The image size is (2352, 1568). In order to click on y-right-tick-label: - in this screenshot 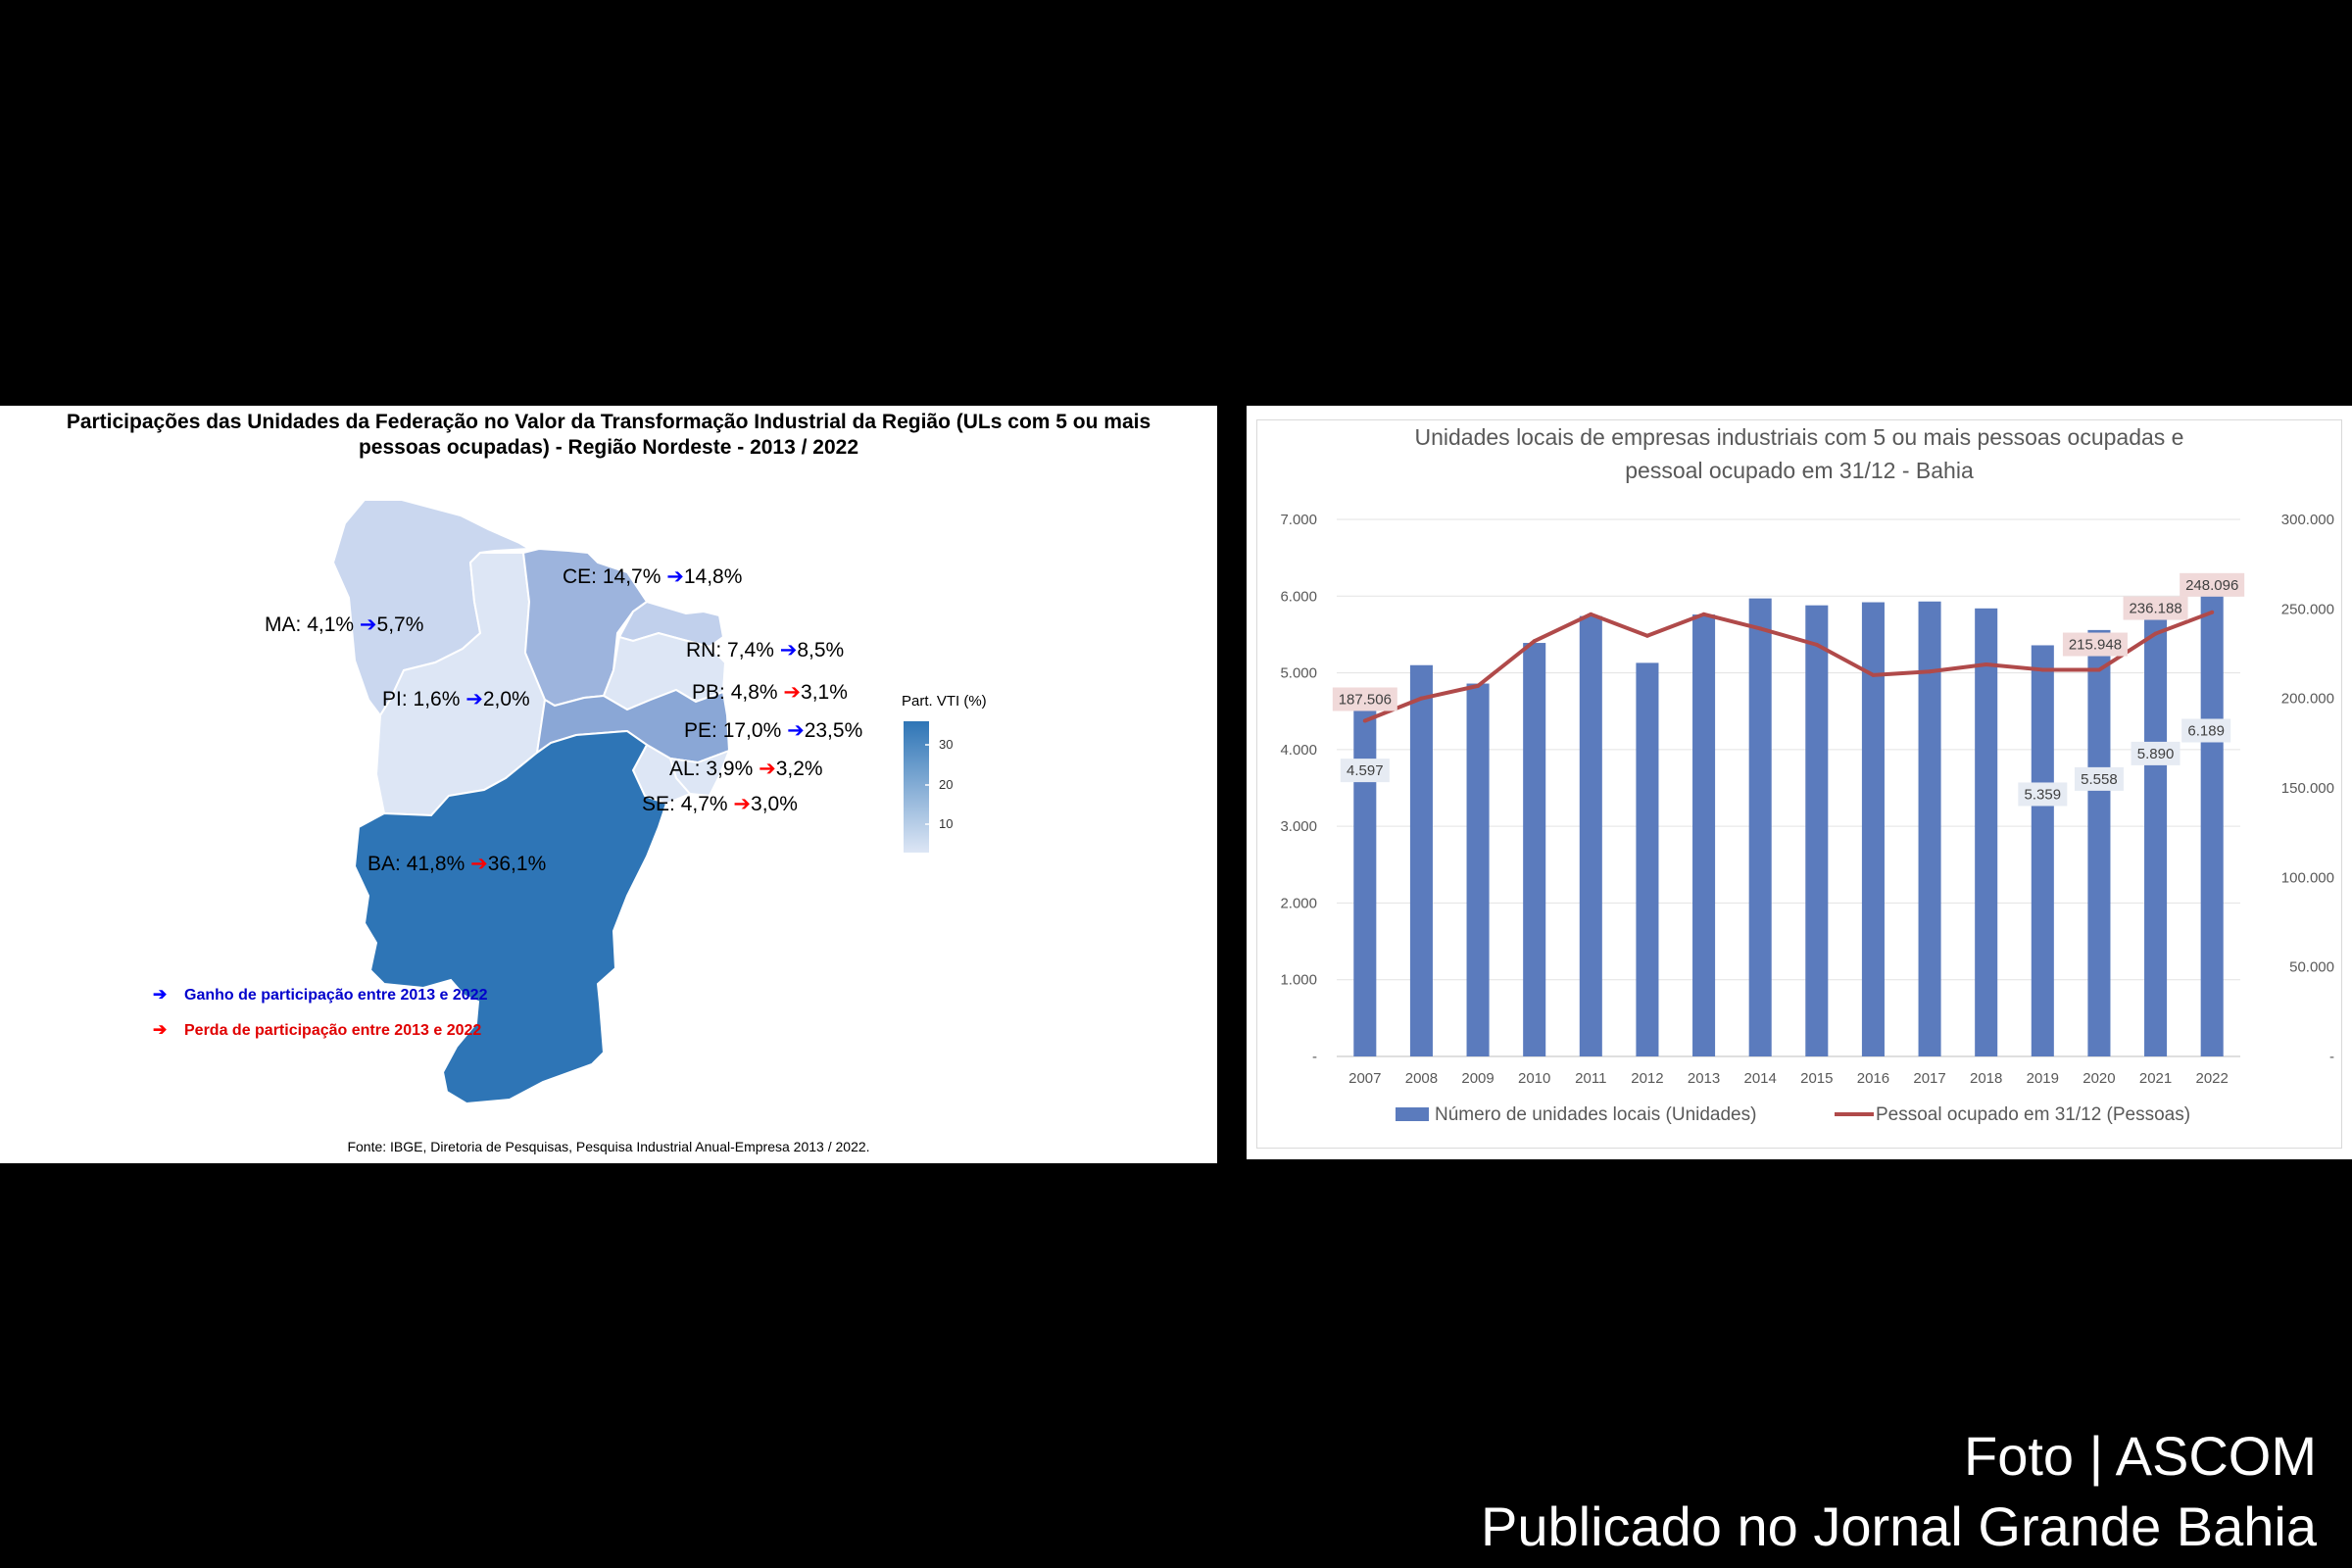, I will do `click(2331, 1057)`.